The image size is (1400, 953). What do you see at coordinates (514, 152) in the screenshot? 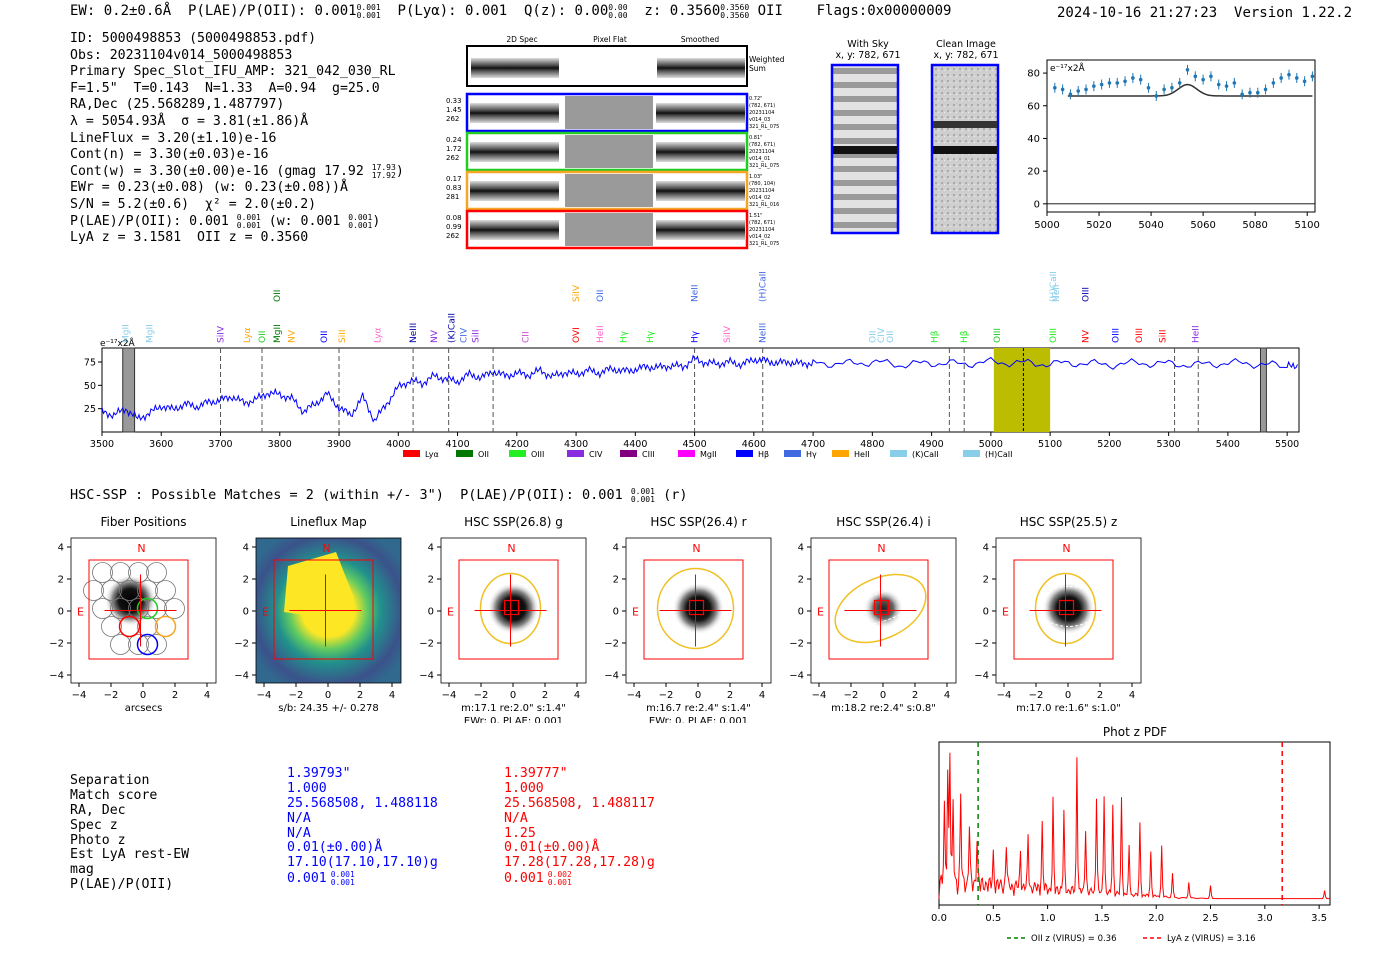
I see `cutout-2d` at bounding box center [514, 152].